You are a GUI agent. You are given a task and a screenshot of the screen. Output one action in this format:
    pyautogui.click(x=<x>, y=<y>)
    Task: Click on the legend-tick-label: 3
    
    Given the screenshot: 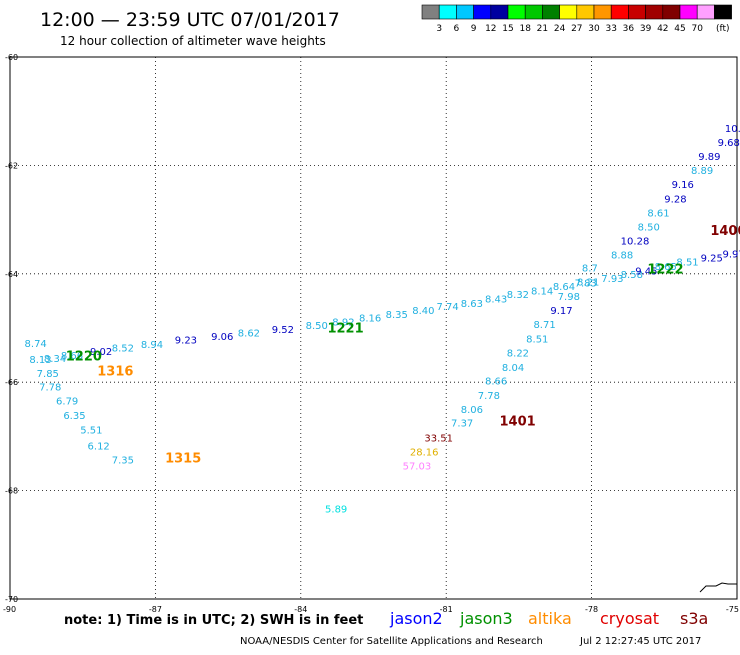 What is the action you would take?
    pyautogui.click(x=439, y=29)
    